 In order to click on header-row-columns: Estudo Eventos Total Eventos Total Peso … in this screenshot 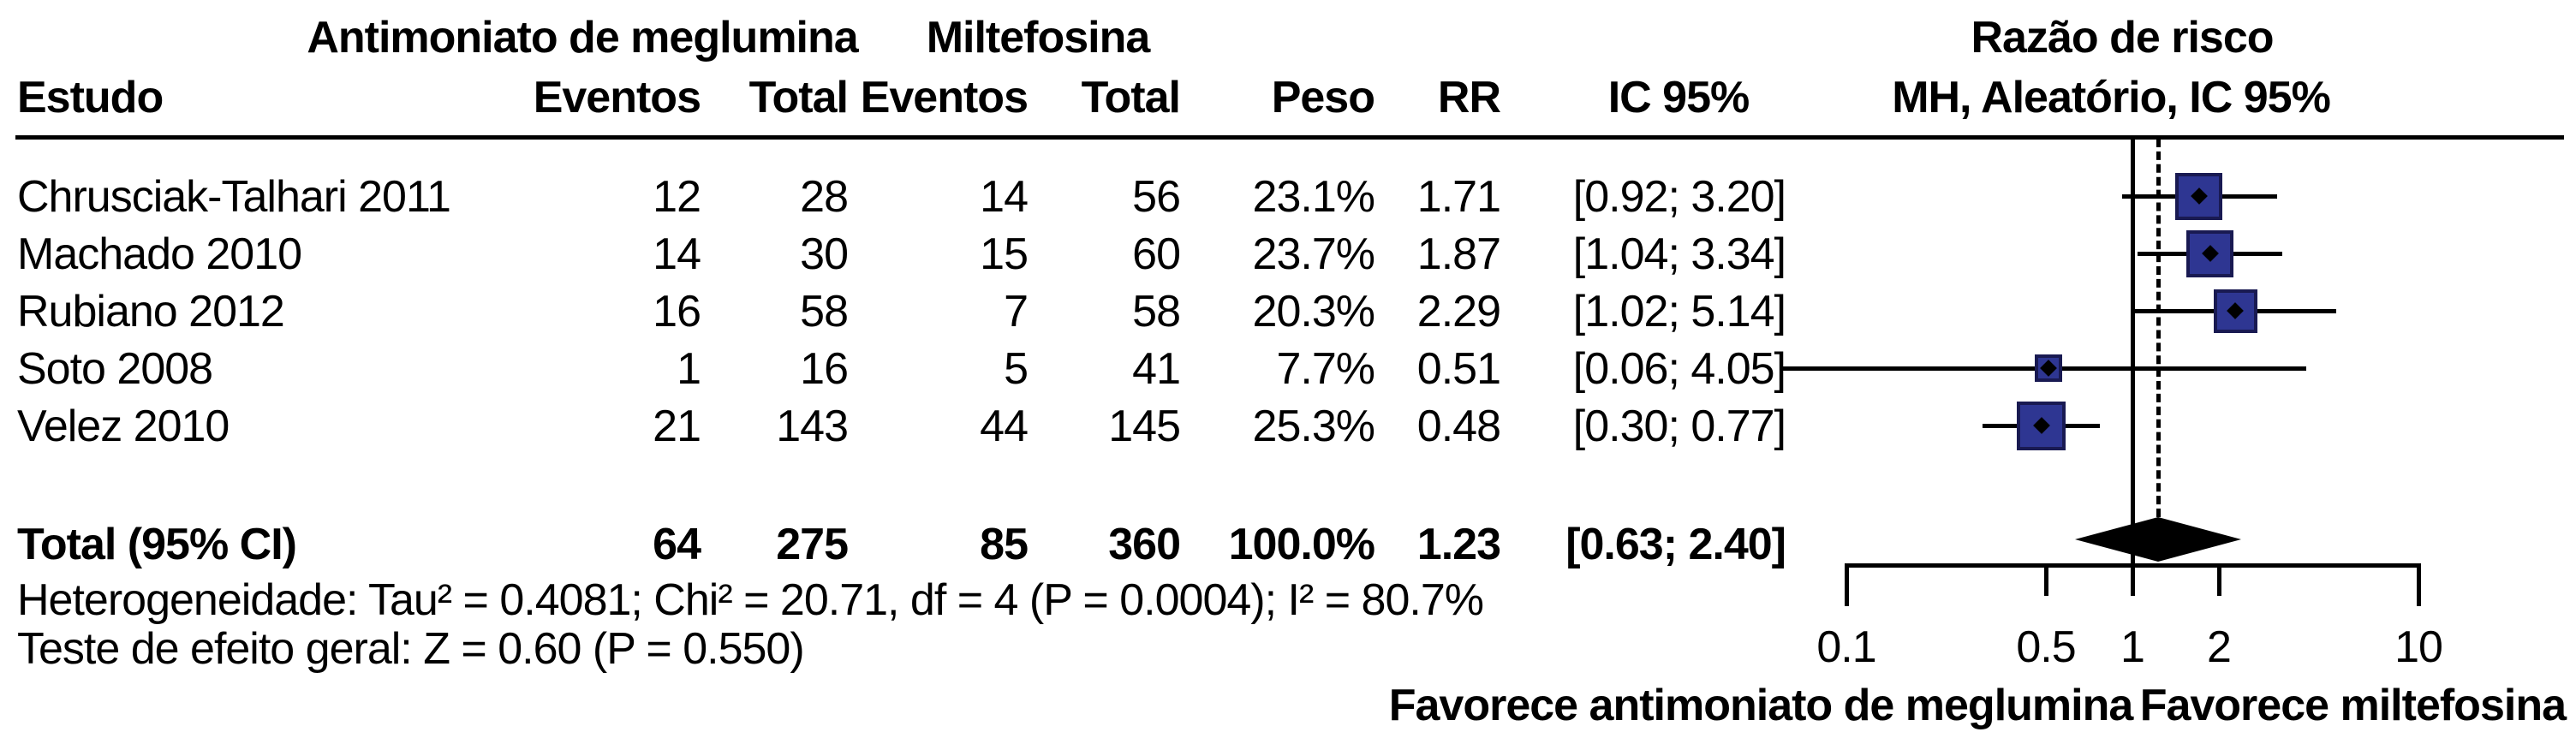, I will do `click(1288, 98)`.